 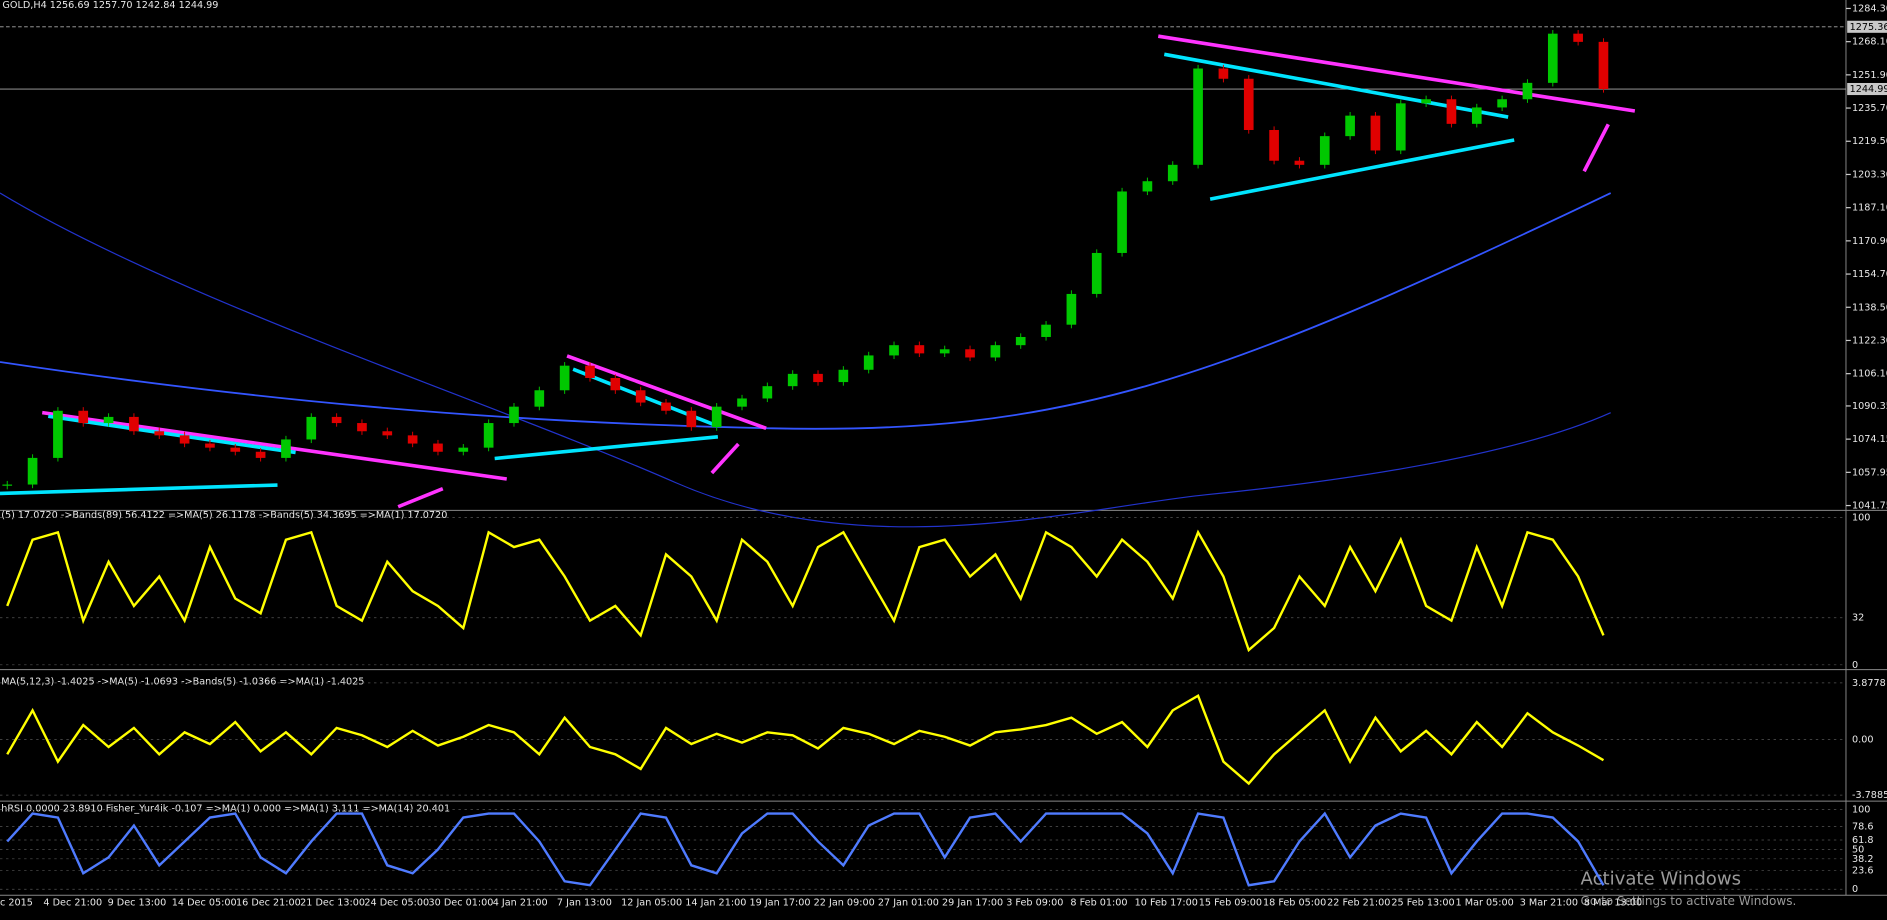 I want to click on indicator-line, so click(x=805, y=740).